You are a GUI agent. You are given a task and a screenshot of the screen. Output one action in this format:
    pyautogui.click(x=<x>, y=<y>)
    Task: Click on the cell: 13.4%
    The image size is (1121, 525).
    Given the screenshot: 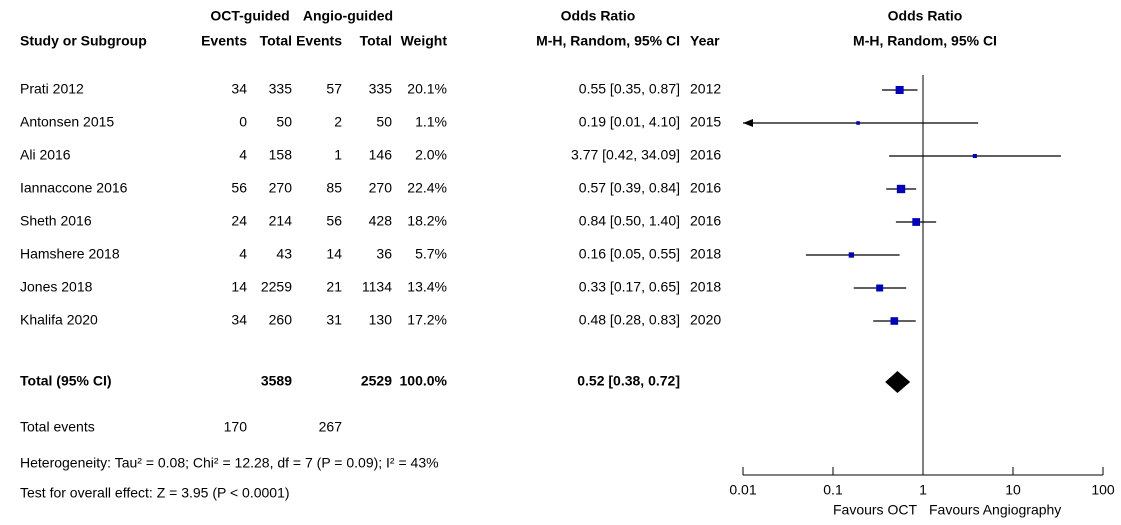 What is the action you would take?
    pyautogui.click(x=427, y=287)
    